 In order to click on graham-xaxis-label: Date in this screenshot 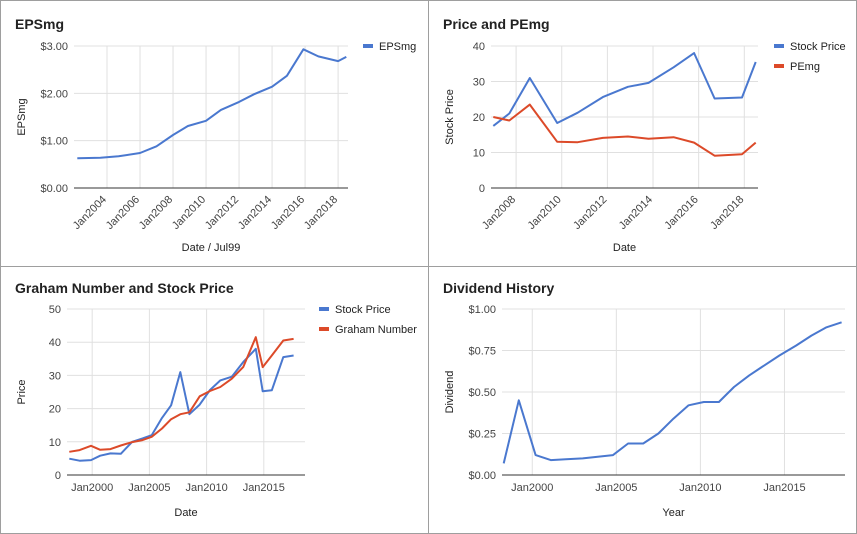, I will do `click(185, 513)`.